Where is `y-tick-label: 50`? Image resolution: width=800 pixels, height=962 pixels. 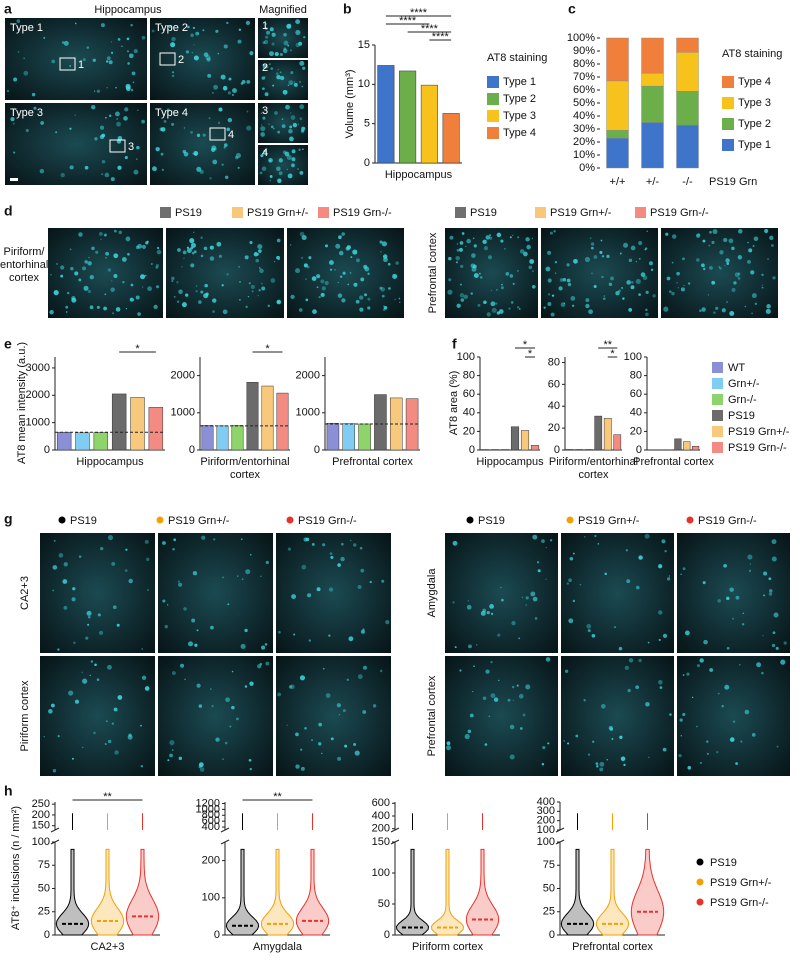 y-tick-label: 50 is located at coordinates (549, 888).